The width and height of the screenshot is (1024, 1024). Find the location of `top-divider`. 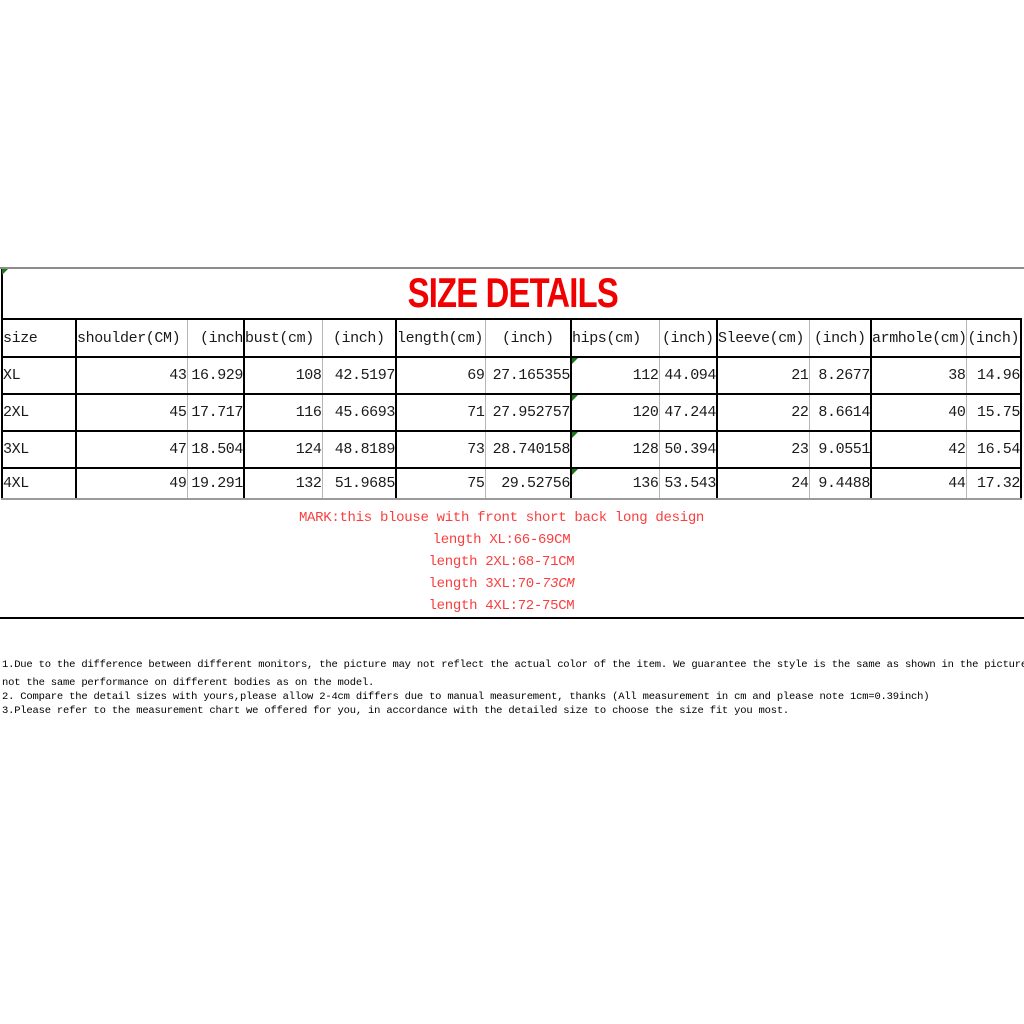

top-divider is located at coordinates (512, 268).